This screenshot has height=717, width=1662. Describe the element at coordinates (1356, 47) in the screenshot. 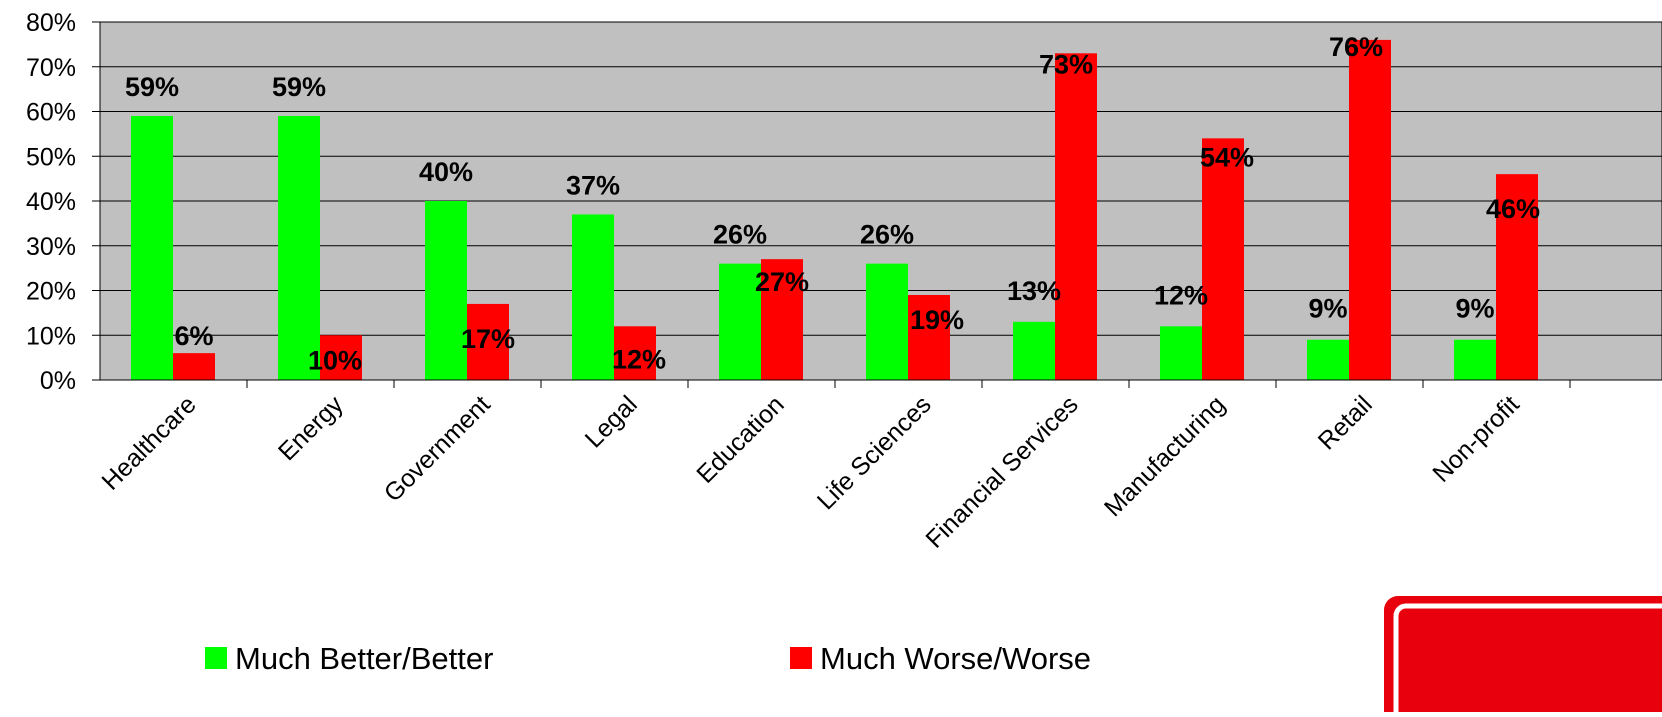

I see `data-label-much-worse-worse-retail: 76%` at that location.